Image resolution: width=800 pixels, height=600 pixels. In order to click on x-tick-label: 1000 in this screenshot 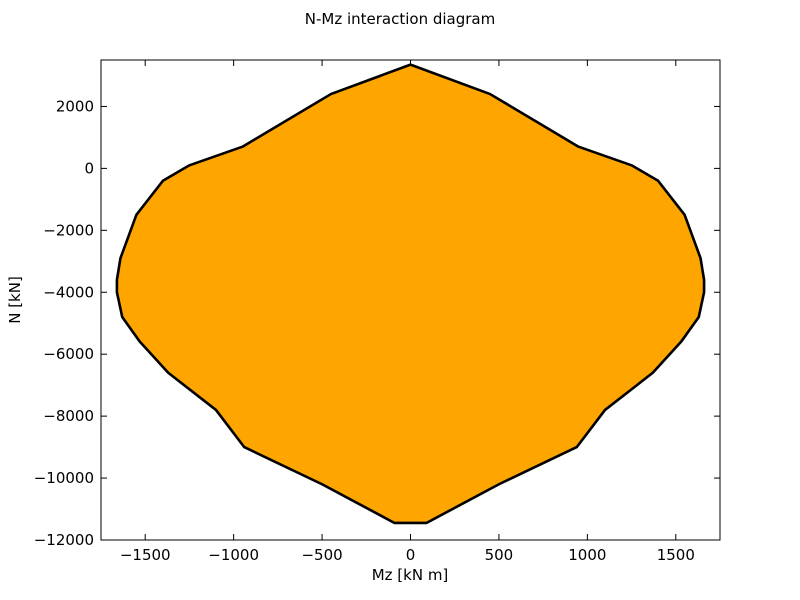, I will do `click(587, 555)`.